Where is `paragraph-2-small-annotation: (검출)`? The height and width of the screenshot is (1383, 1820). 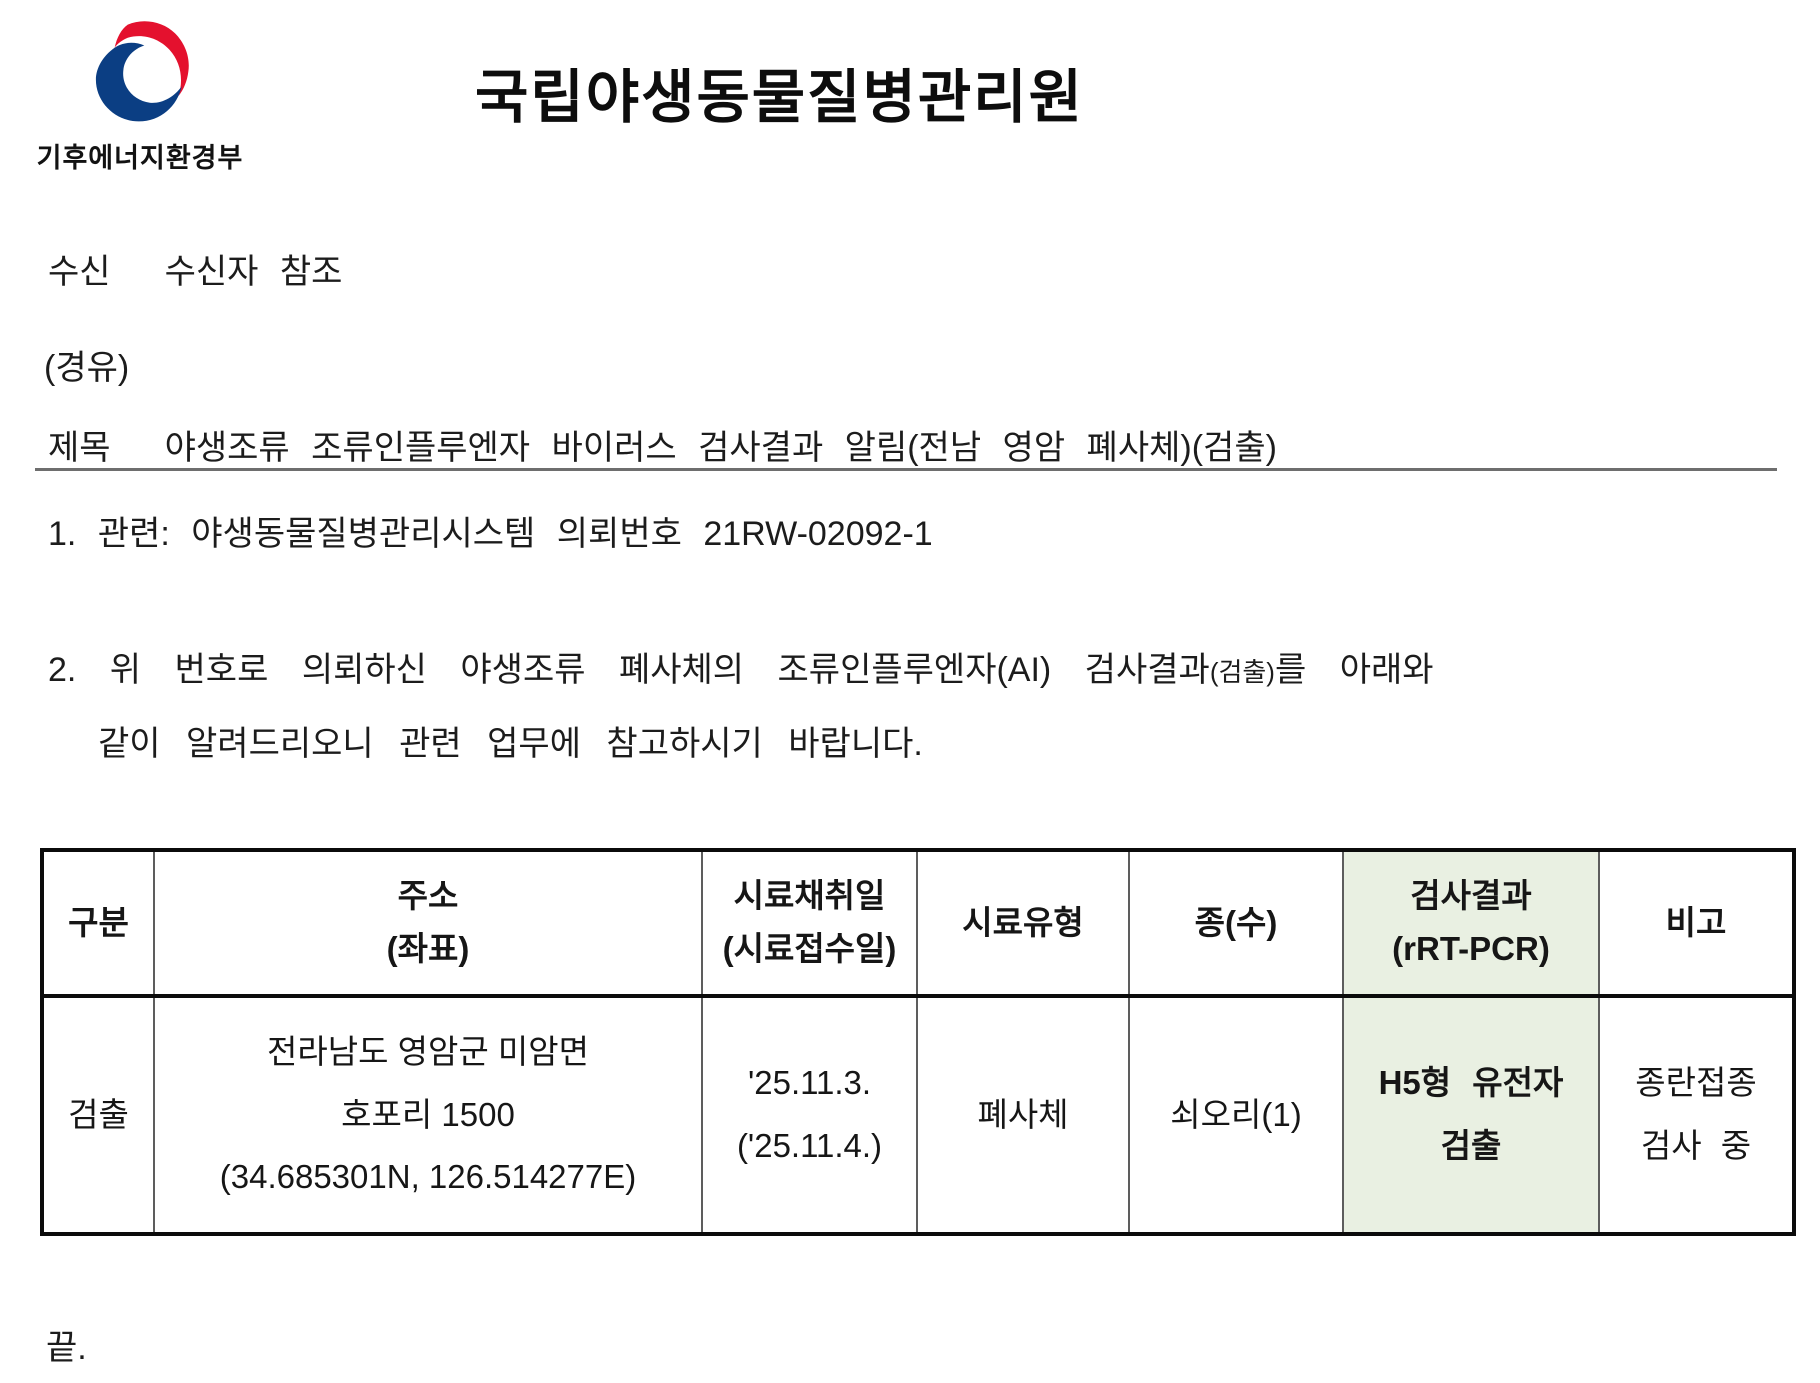 paragraph-2-small-annotation: (검출) is located at coordinates (1242, 672).